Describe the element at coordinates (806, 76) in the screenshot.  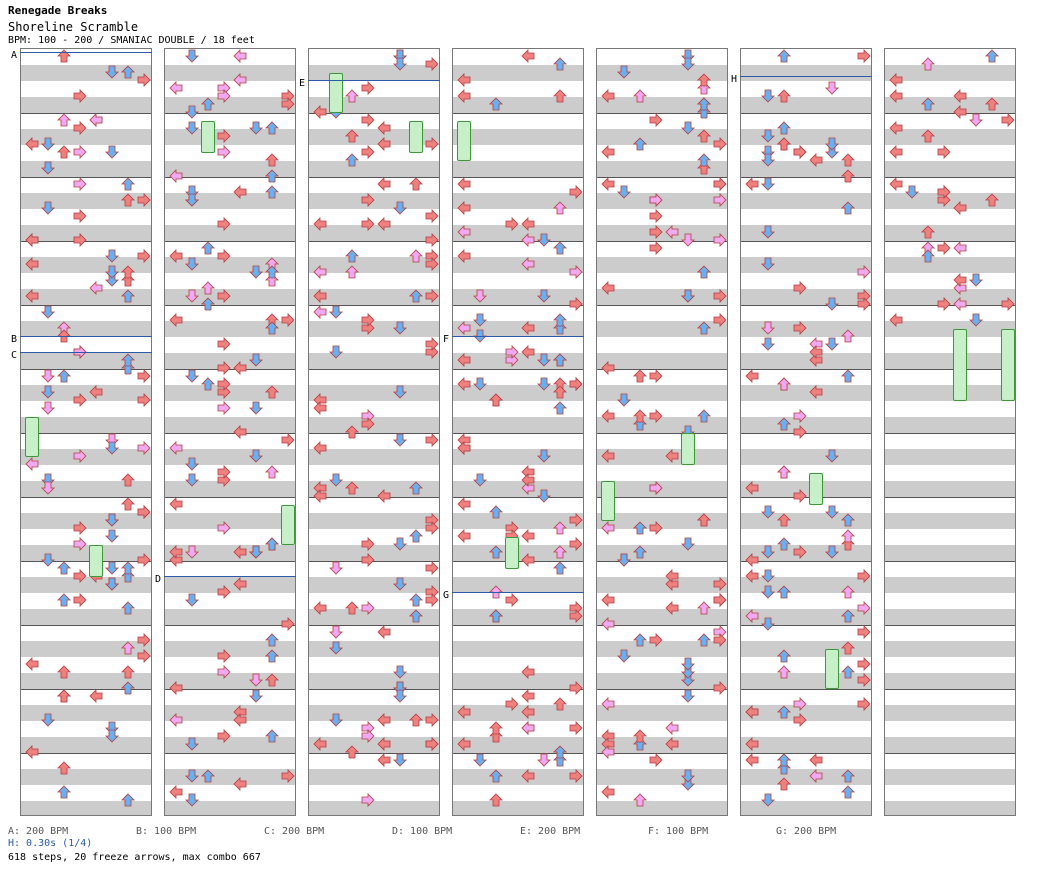
I see `bpm-change-line` at that location.